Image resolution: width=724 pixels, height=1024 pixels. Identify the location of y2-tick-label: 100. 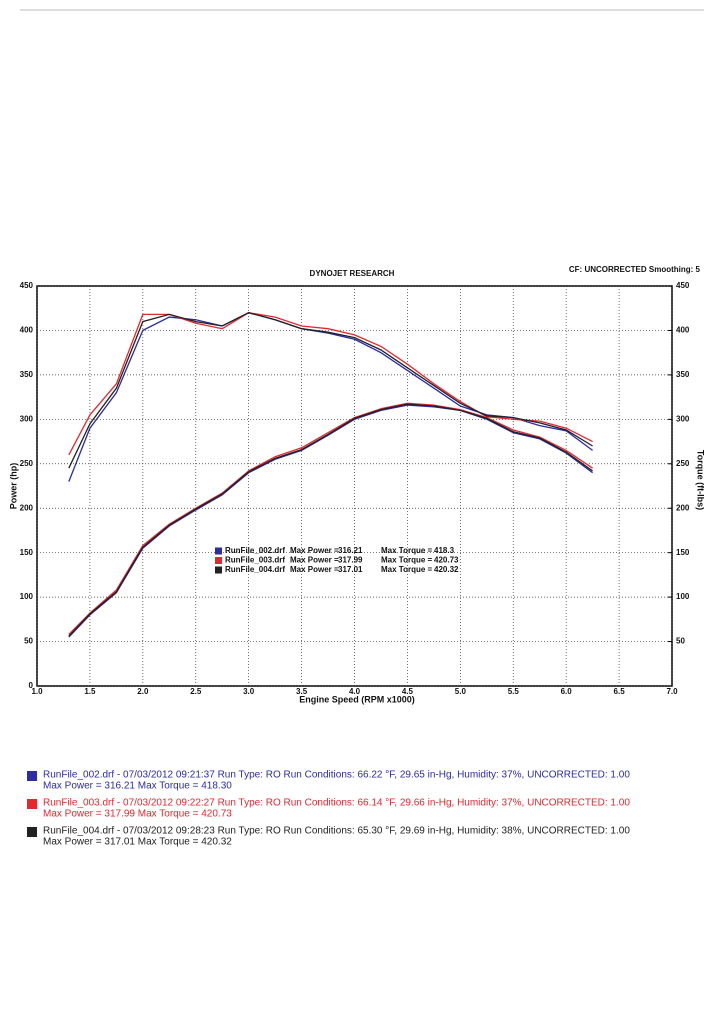
(683, 596).